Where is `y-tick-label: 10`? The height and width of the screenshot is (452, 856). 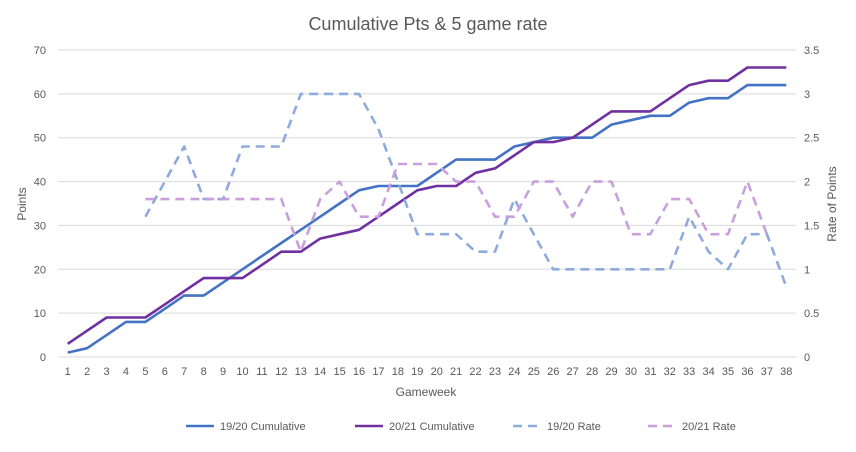
y-tick-label: 10 is located at coordinates (40, 314).